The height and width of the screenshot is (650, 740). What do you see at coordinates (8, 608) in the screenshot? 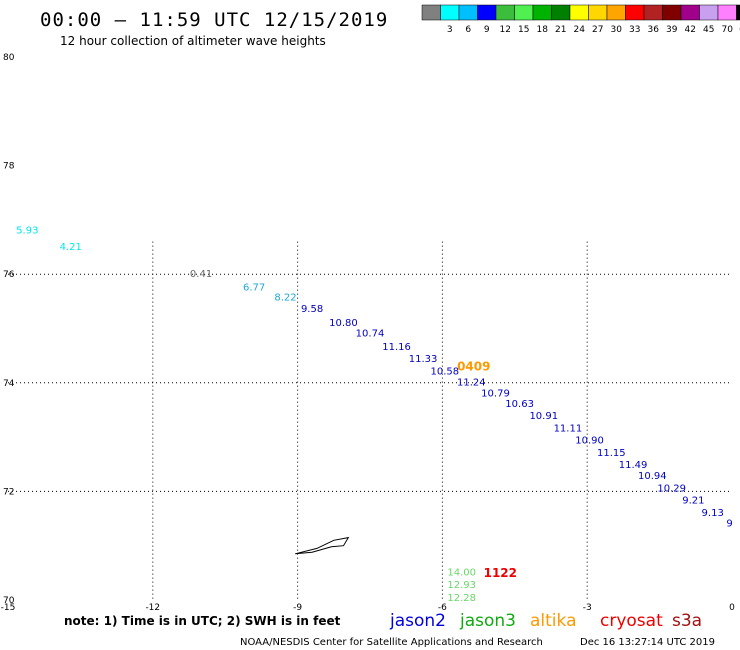
I see `x-tick-label: -15` at bounding box center [8, 608].